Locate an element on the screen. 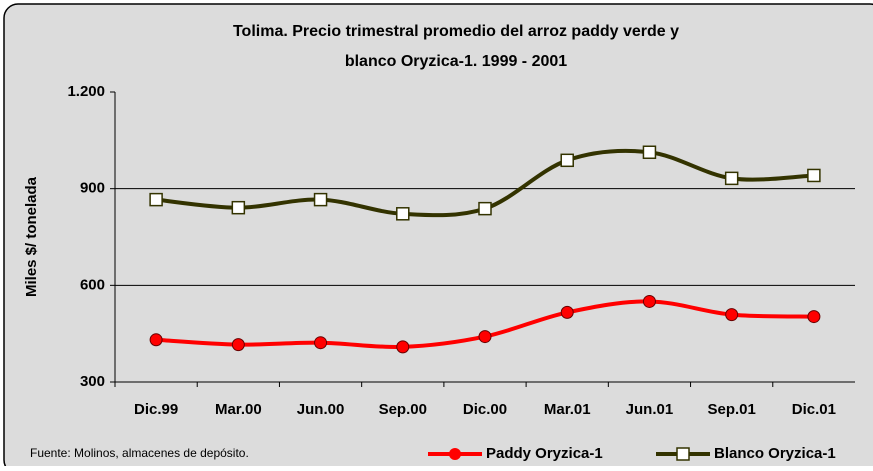  x-tick-label: Dic.99 is located at coordinates (156, 409).